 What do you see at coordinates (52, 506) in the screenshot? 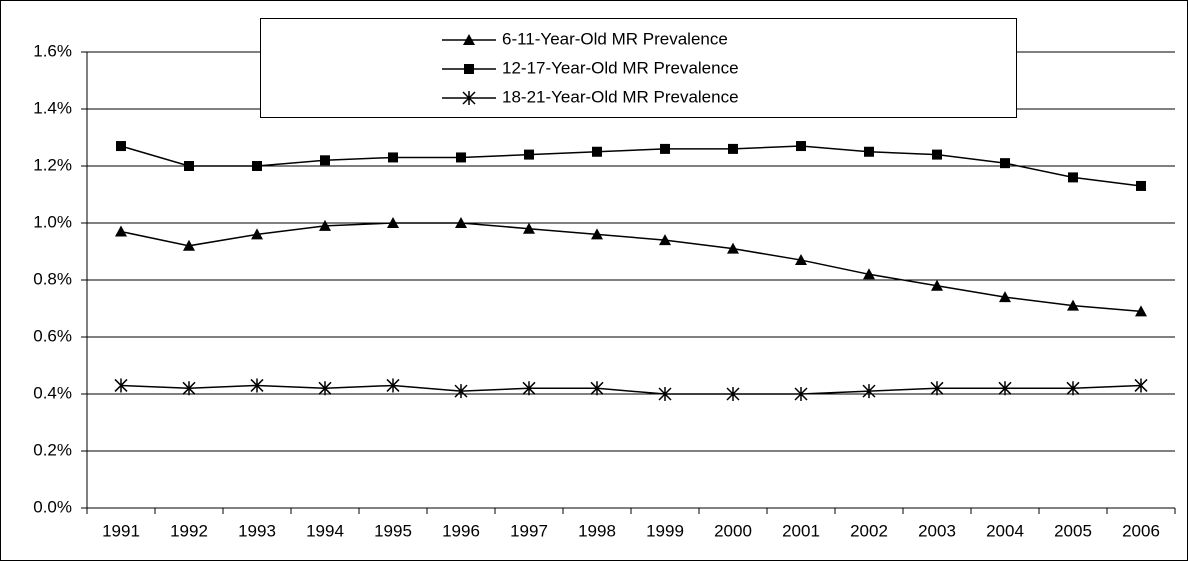
I see `y-tick-label: 0.0%` at bounding box center [52, 506].